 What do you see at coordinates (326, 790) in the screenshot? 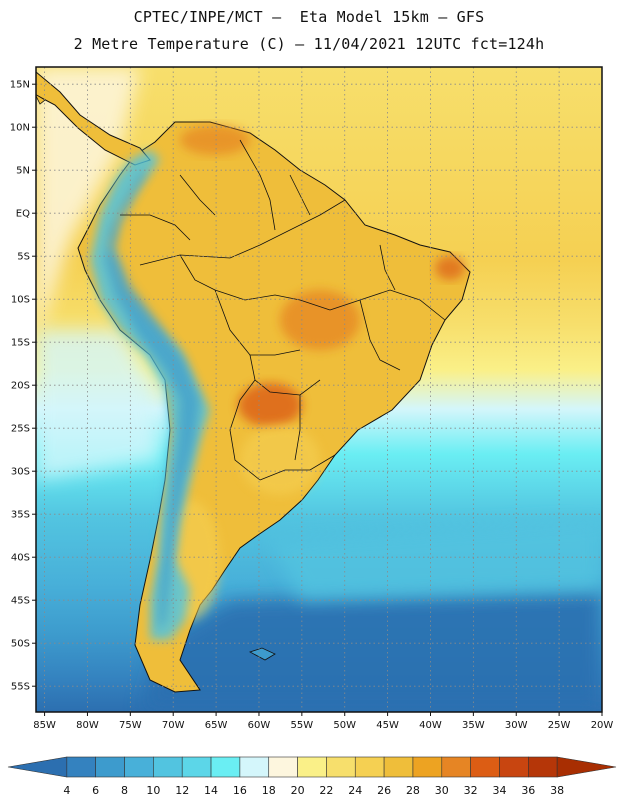
I see `colorbar-label: 22` at bounding box center [326, 790].